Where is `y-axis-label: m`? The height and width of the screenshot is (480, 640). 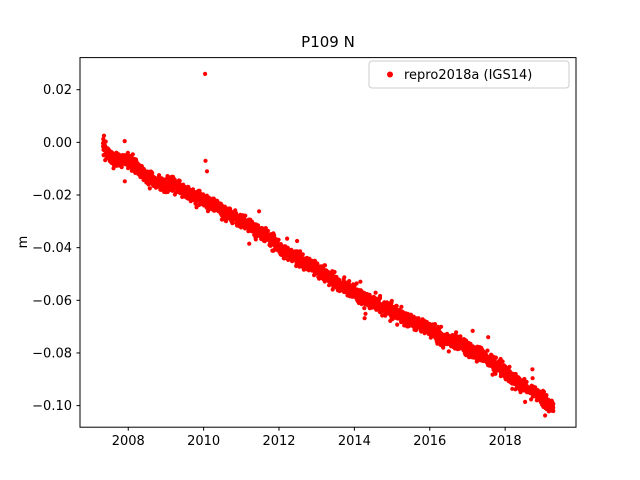
y-axis-label: m is located at coordinates (23, 242).